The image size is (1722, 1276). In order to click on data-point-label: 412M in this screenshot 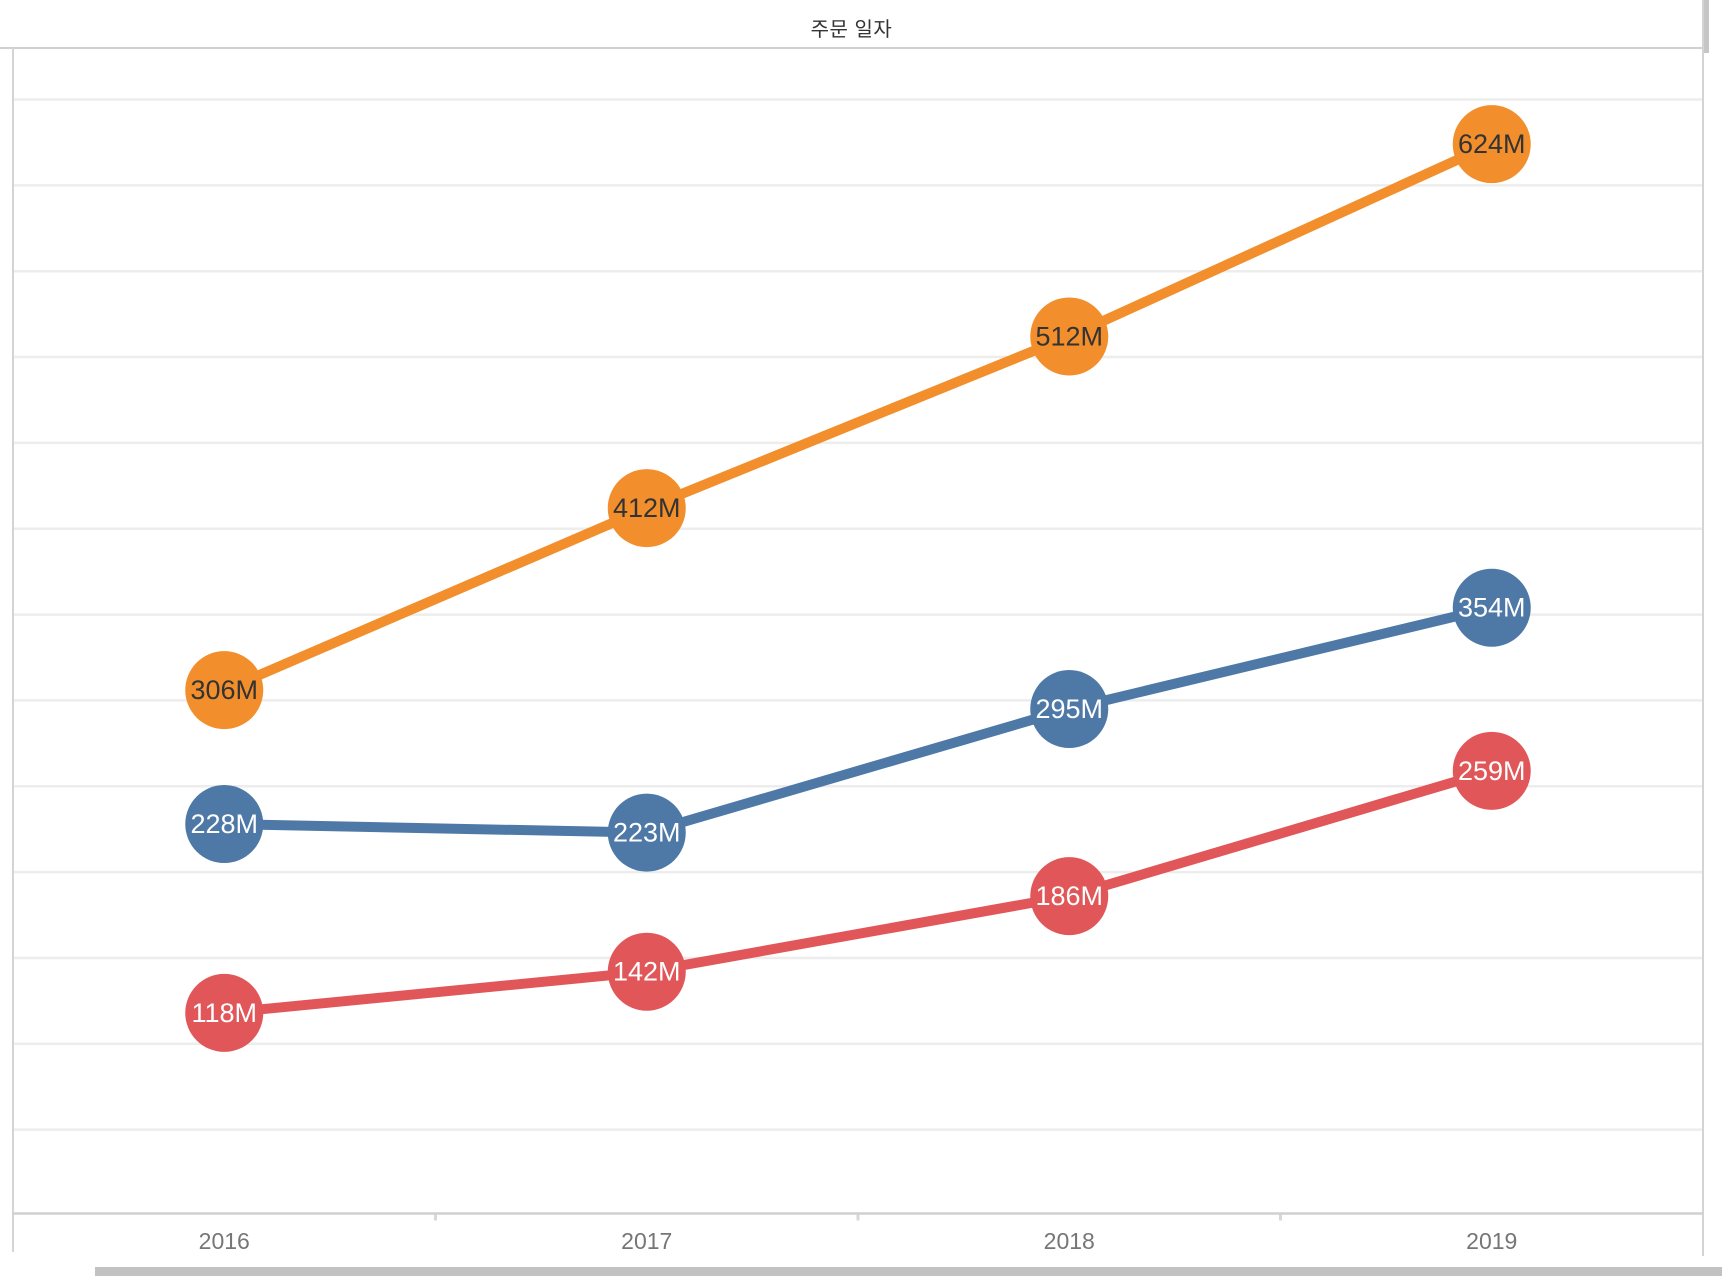, I will do `click(647, 508)`.